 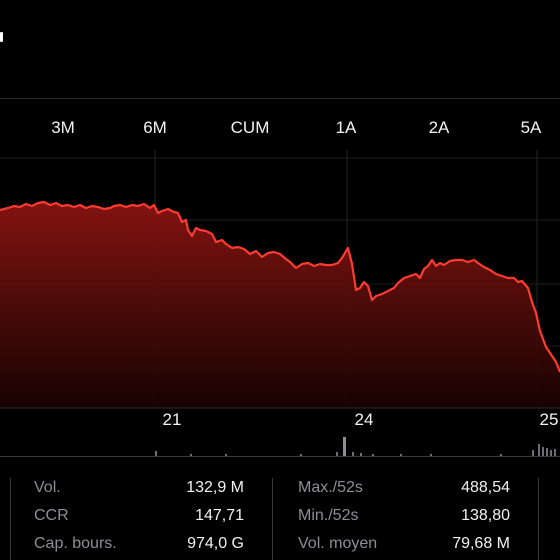 I want to click on stat-row: Vol. 132,9 M, so click(x=136, y=488).